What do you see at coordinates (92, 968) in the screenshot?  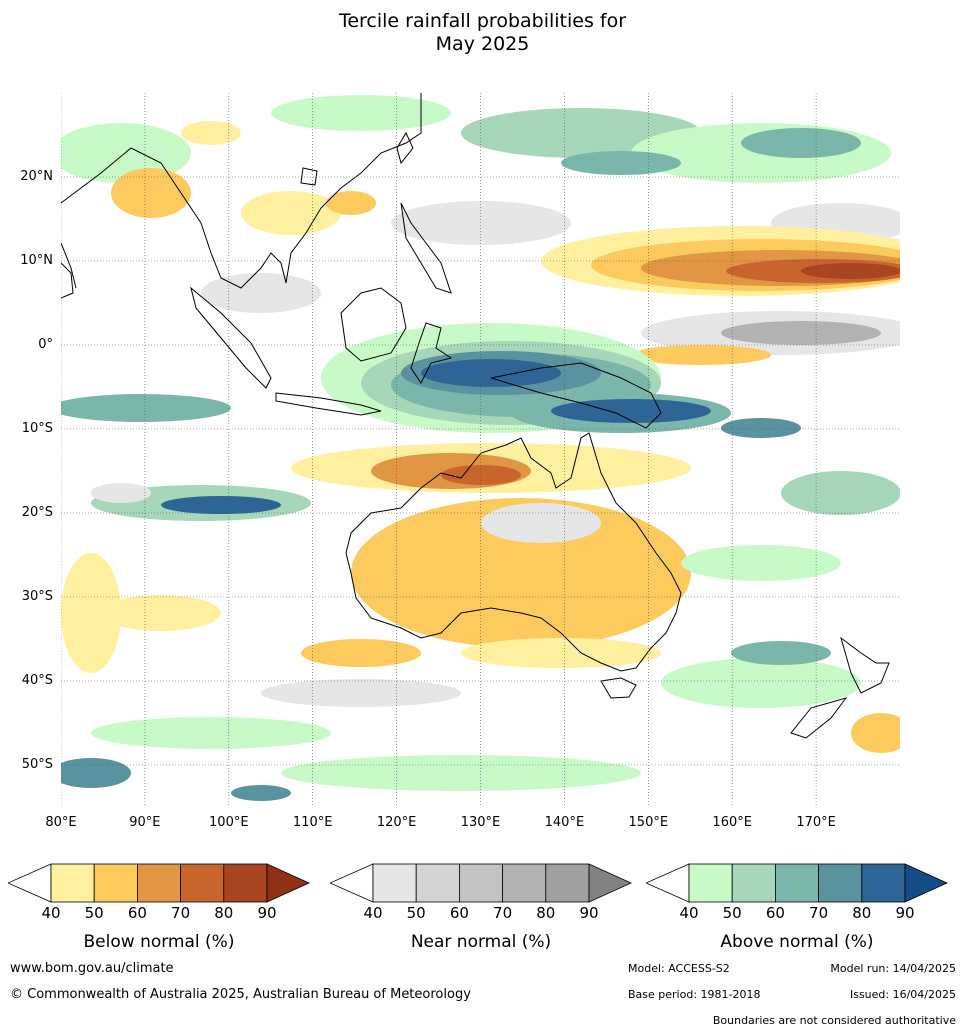 I see `website-link: www.bom.gov.au/climate` at bounding box center [92, 968].